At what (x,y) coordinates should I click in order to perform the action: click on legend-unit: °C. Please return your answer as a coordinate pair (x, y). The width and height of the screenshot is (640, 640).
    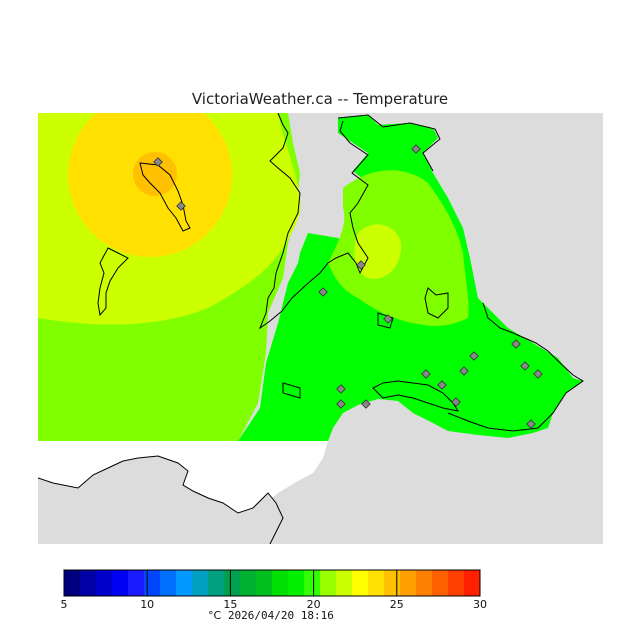
    Looking at the image, I should click on (215, 615).